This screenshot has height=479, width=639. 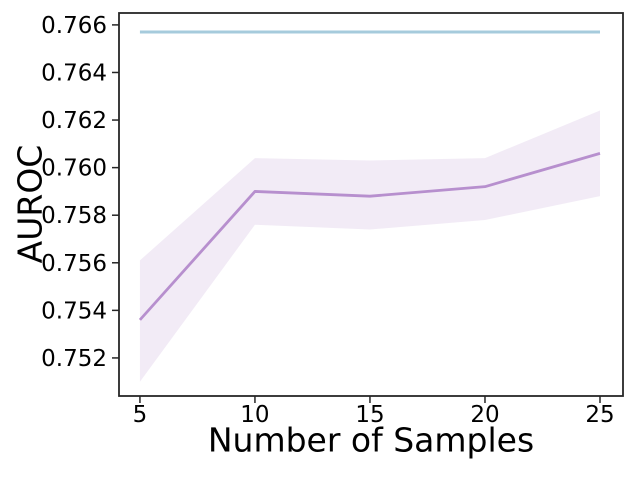 What do you see at coordinates (30, 204) in the screenshot?
I see `y-axis-label: AUROC` at bounding box center [30, 204].